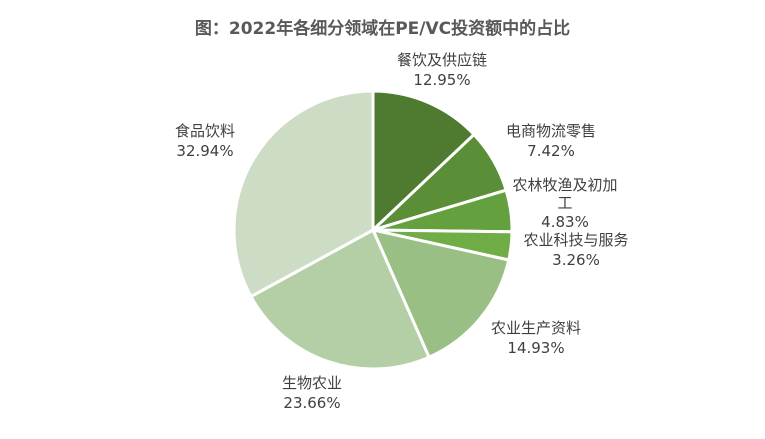 This screenshot has width=765, height=439. Describe the element at coordinates (205, 131) in the screenshot. I see `slice-name-label: 食品饮料` at that location.